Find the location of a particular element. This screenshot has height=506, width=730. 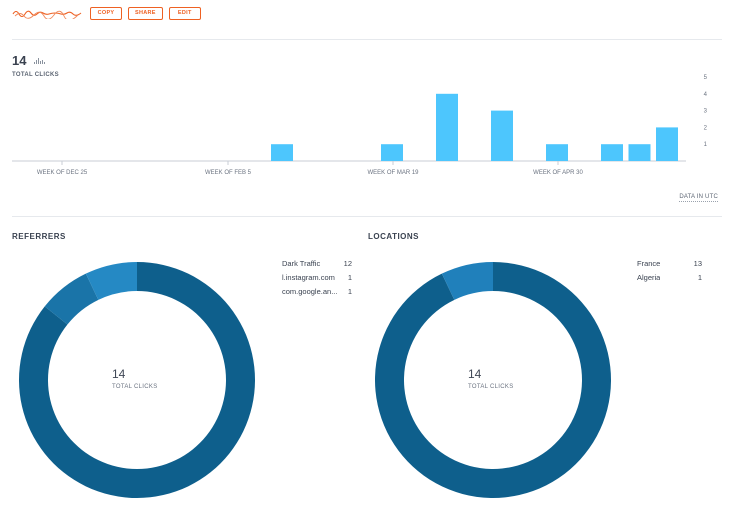

legend-row: France 13 is located at coordinates (669, 263).